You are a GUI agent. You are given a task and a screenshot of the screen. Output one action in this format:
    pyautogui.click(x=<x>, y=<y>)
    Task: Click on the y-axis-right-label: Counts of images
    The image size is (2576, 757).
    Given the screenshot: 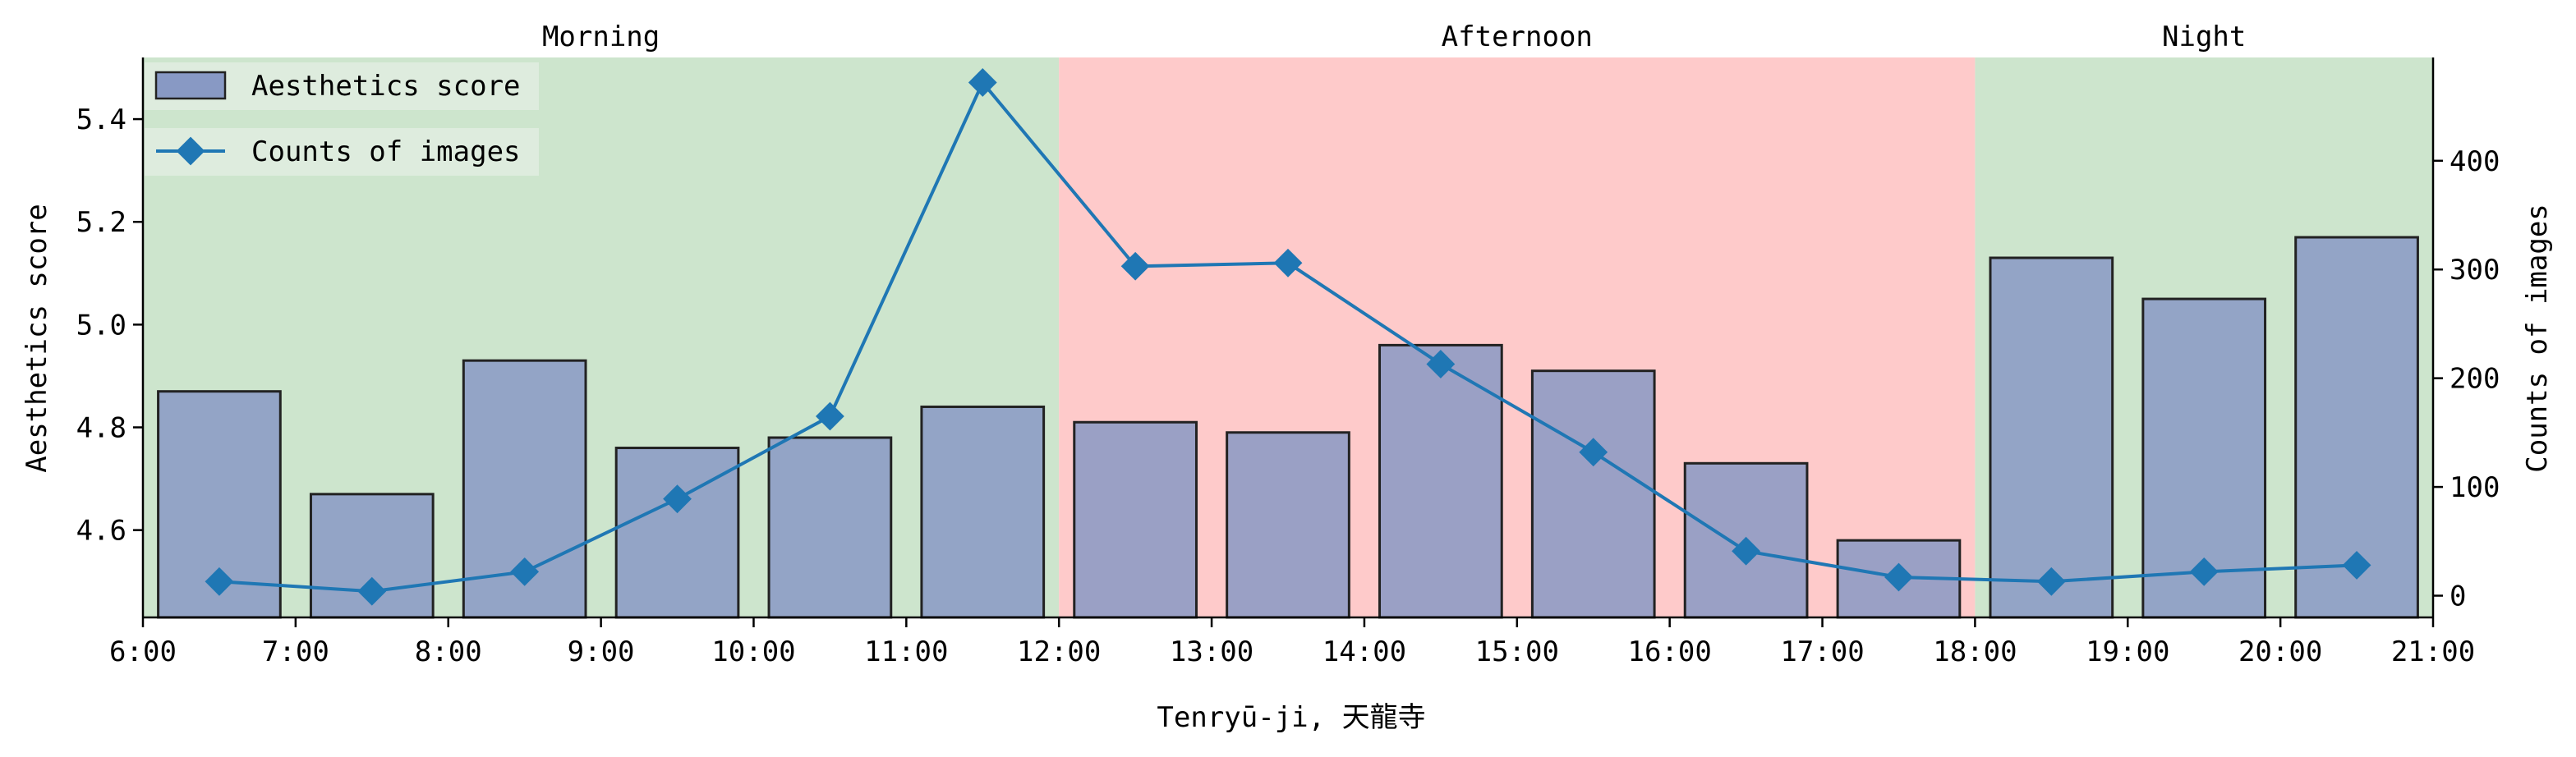 What is the action you would take?
    pyautogui.click(x=2537, y=338)
    